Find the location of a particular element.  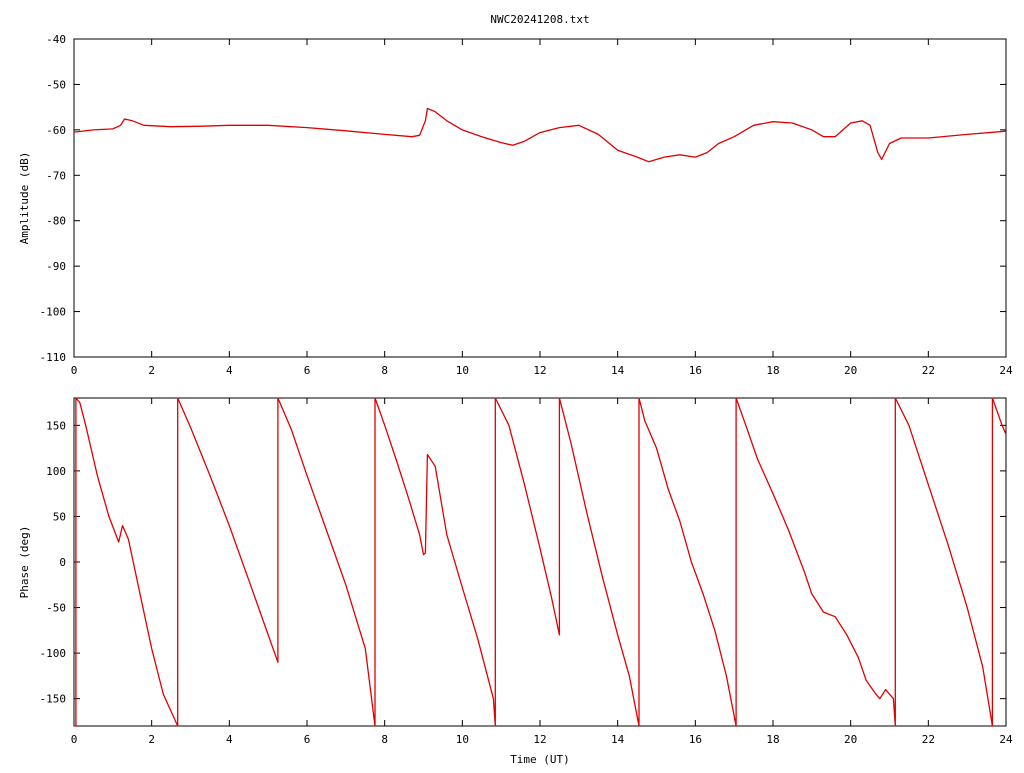

phase-y-tick-label: 150 is located at coordinates (56, 425).